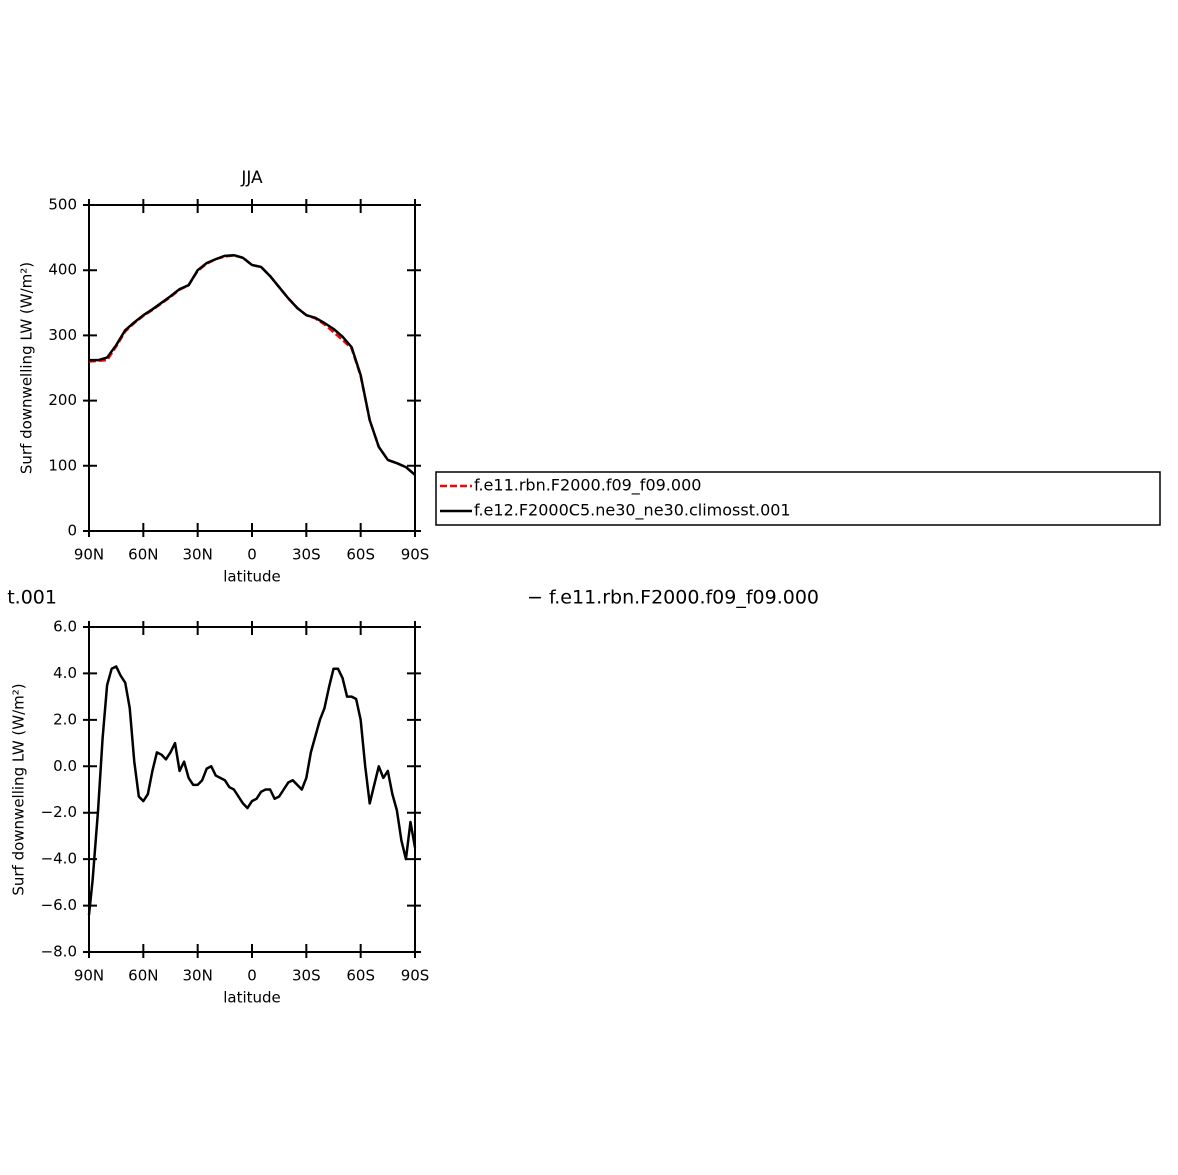  I want to click on legend-box, so click(798, 498).